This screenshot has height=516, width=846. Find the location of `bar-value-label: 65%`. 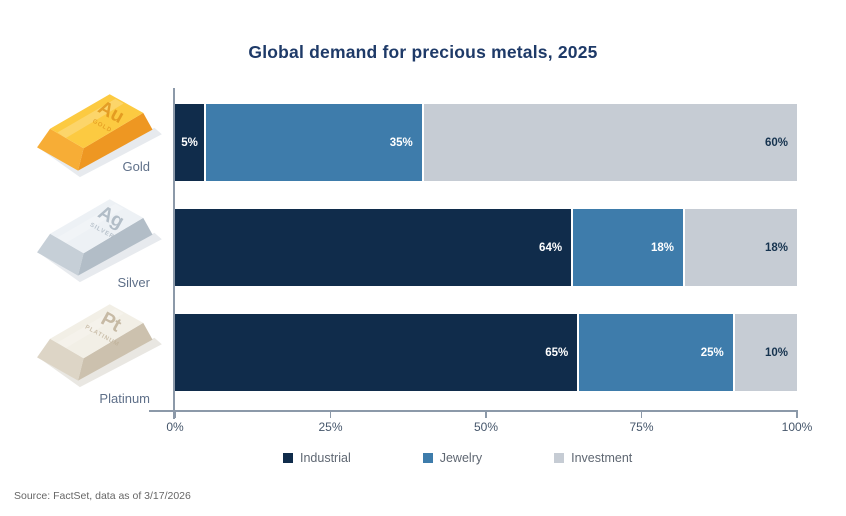

bar-value-label: 65% is located at coordinates (557, 352).